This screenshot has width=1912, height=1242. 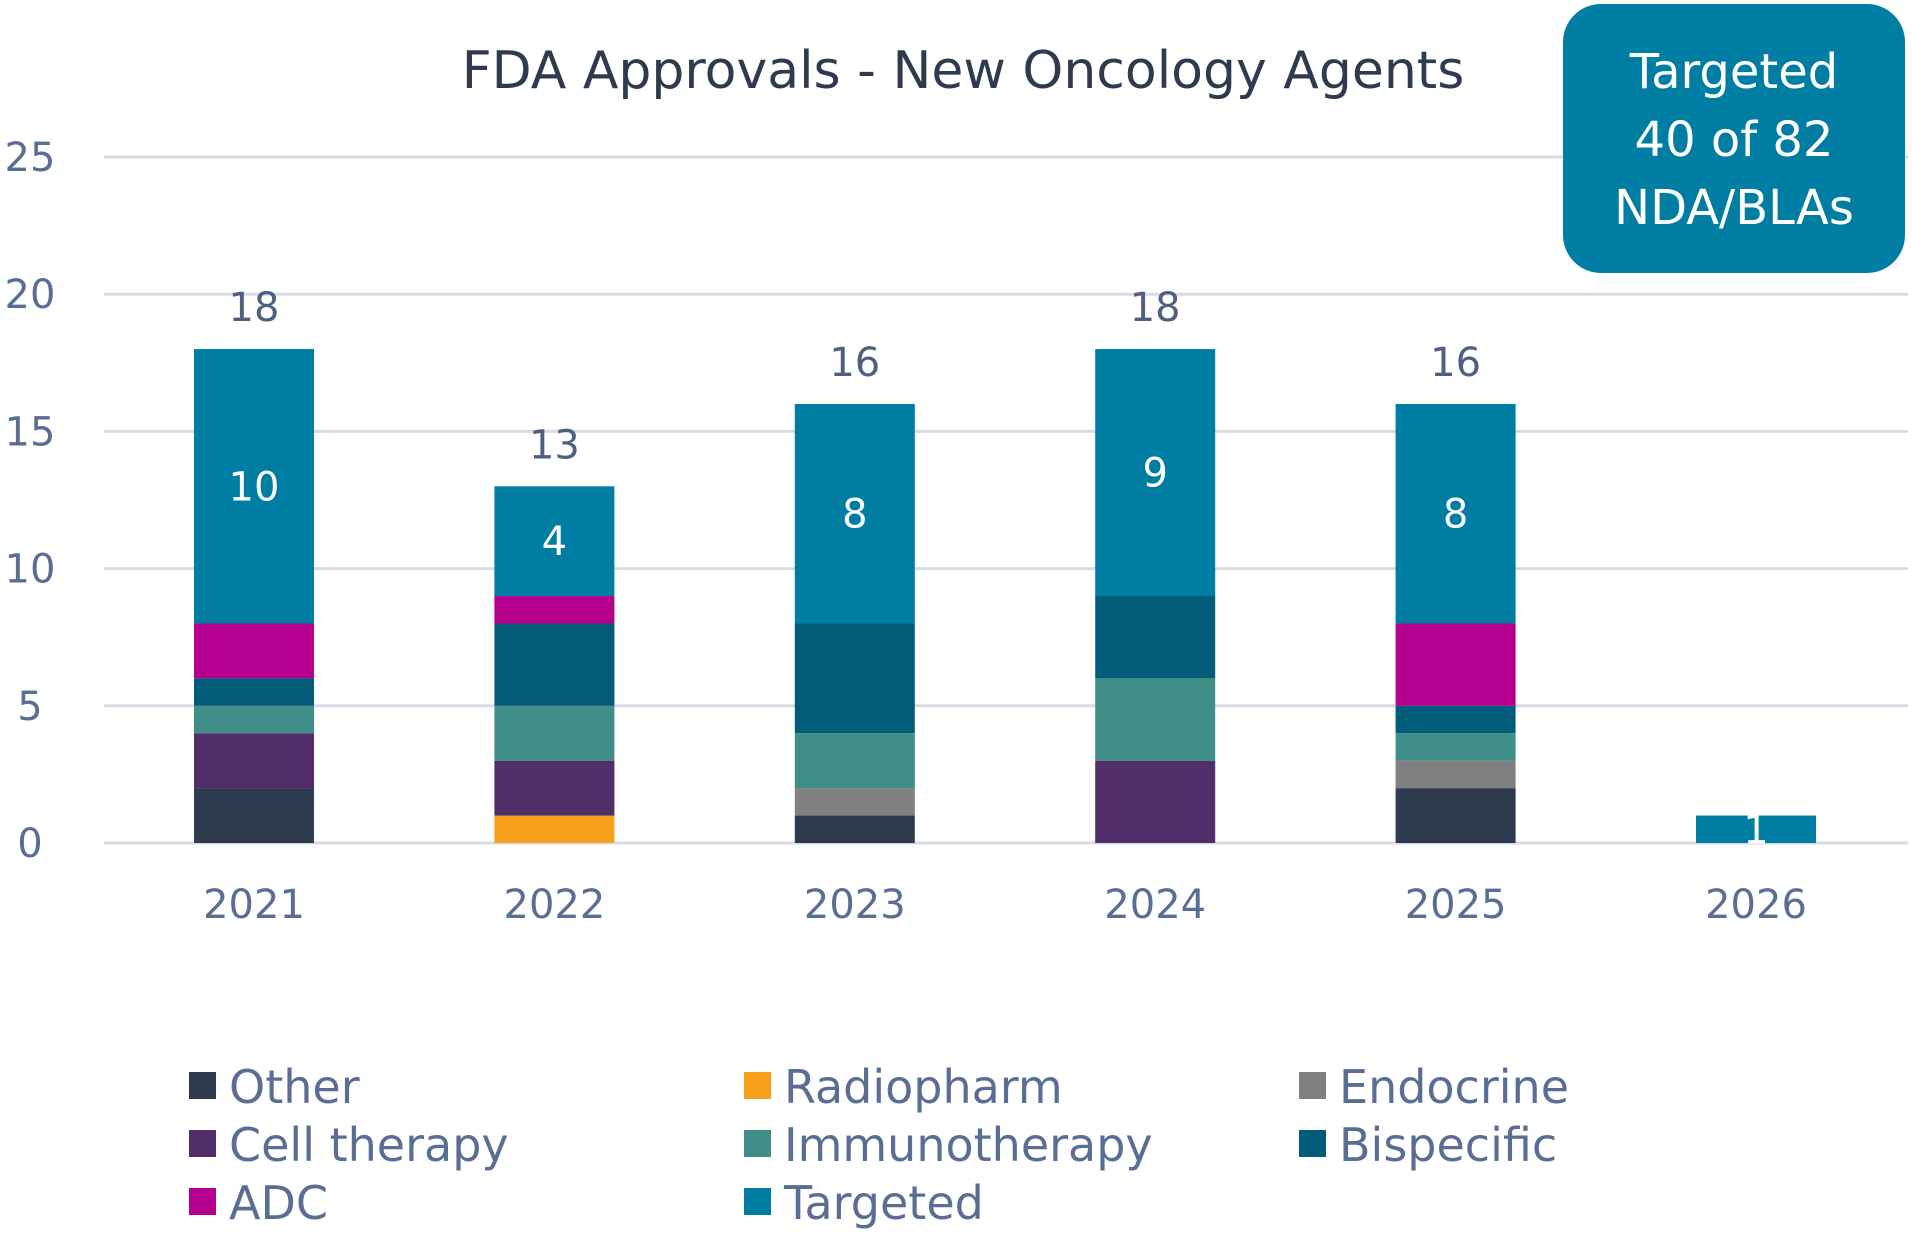 I want to click on bar-segment-bispecific-2022, so click(x=554, y=664).